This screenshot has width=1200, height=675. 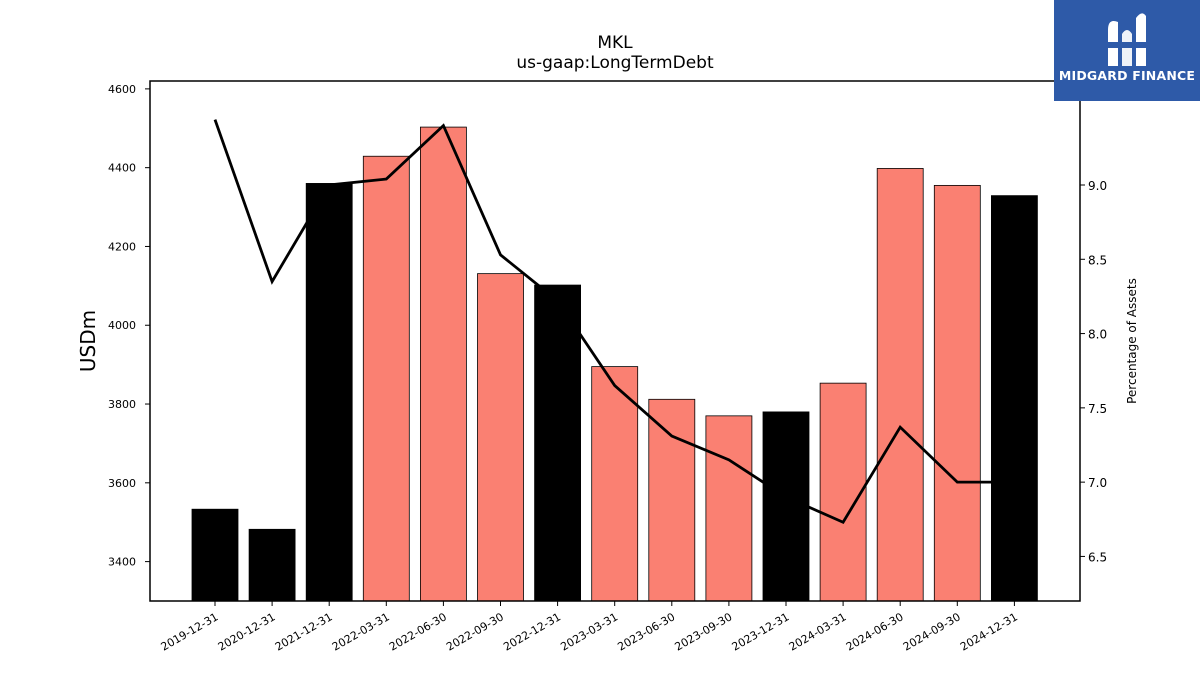 What do you see at coordinates (1097, 483) in the screenshot?
I see `y2-tick-label: 7.0` at bounding box center [1097, 483].